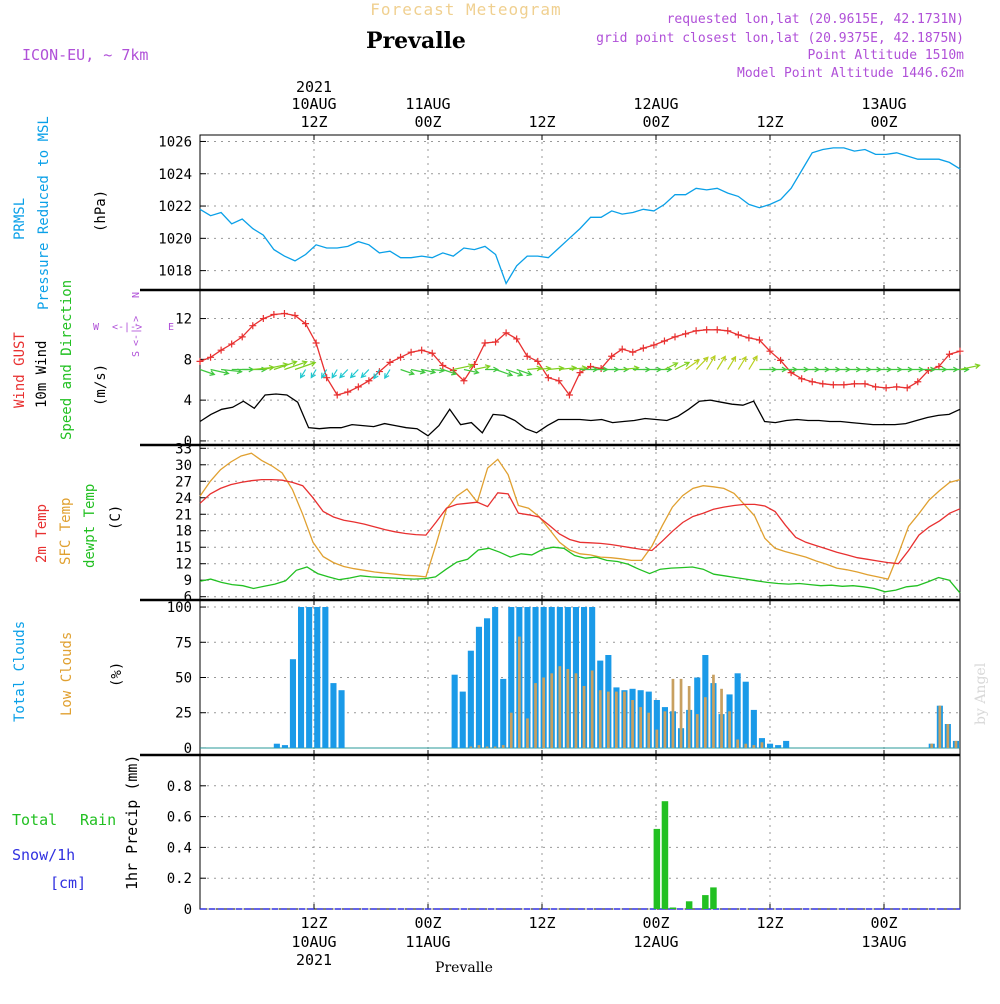 The height and width of the screenshot is (1004, 1000). Describe the element at coordinates (136, 295) in the screenshot. I see `compass-n: N` at that location.